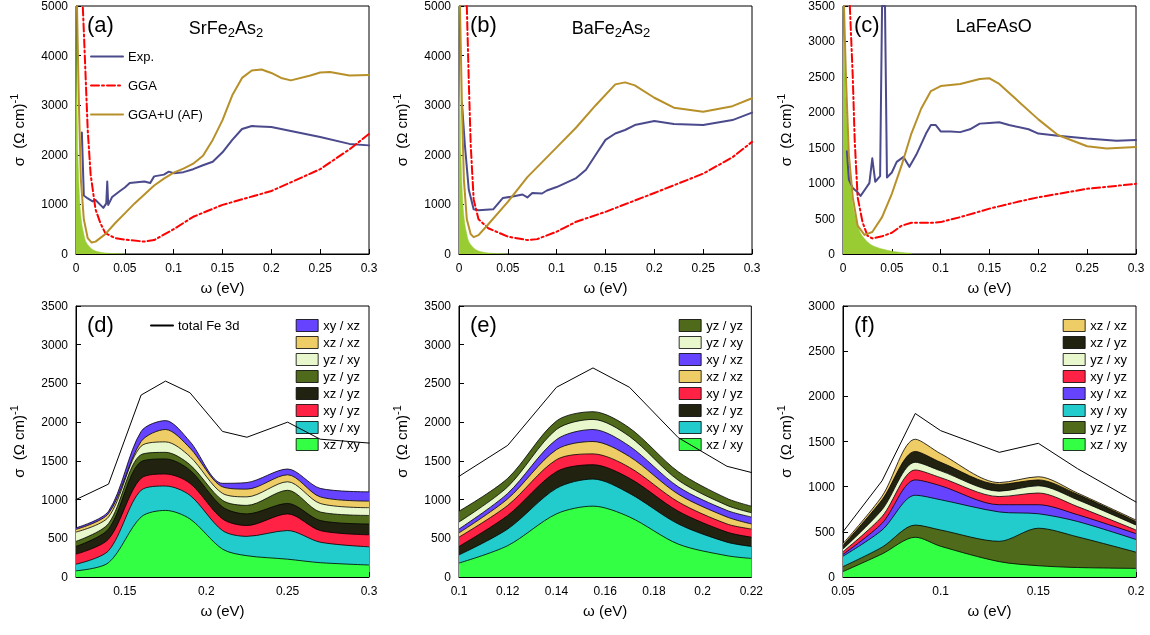 Image resolution: width=1150 pixels, height=635 pixels. I want to click on legend-label: total Fe 3d, so click(209, 325).